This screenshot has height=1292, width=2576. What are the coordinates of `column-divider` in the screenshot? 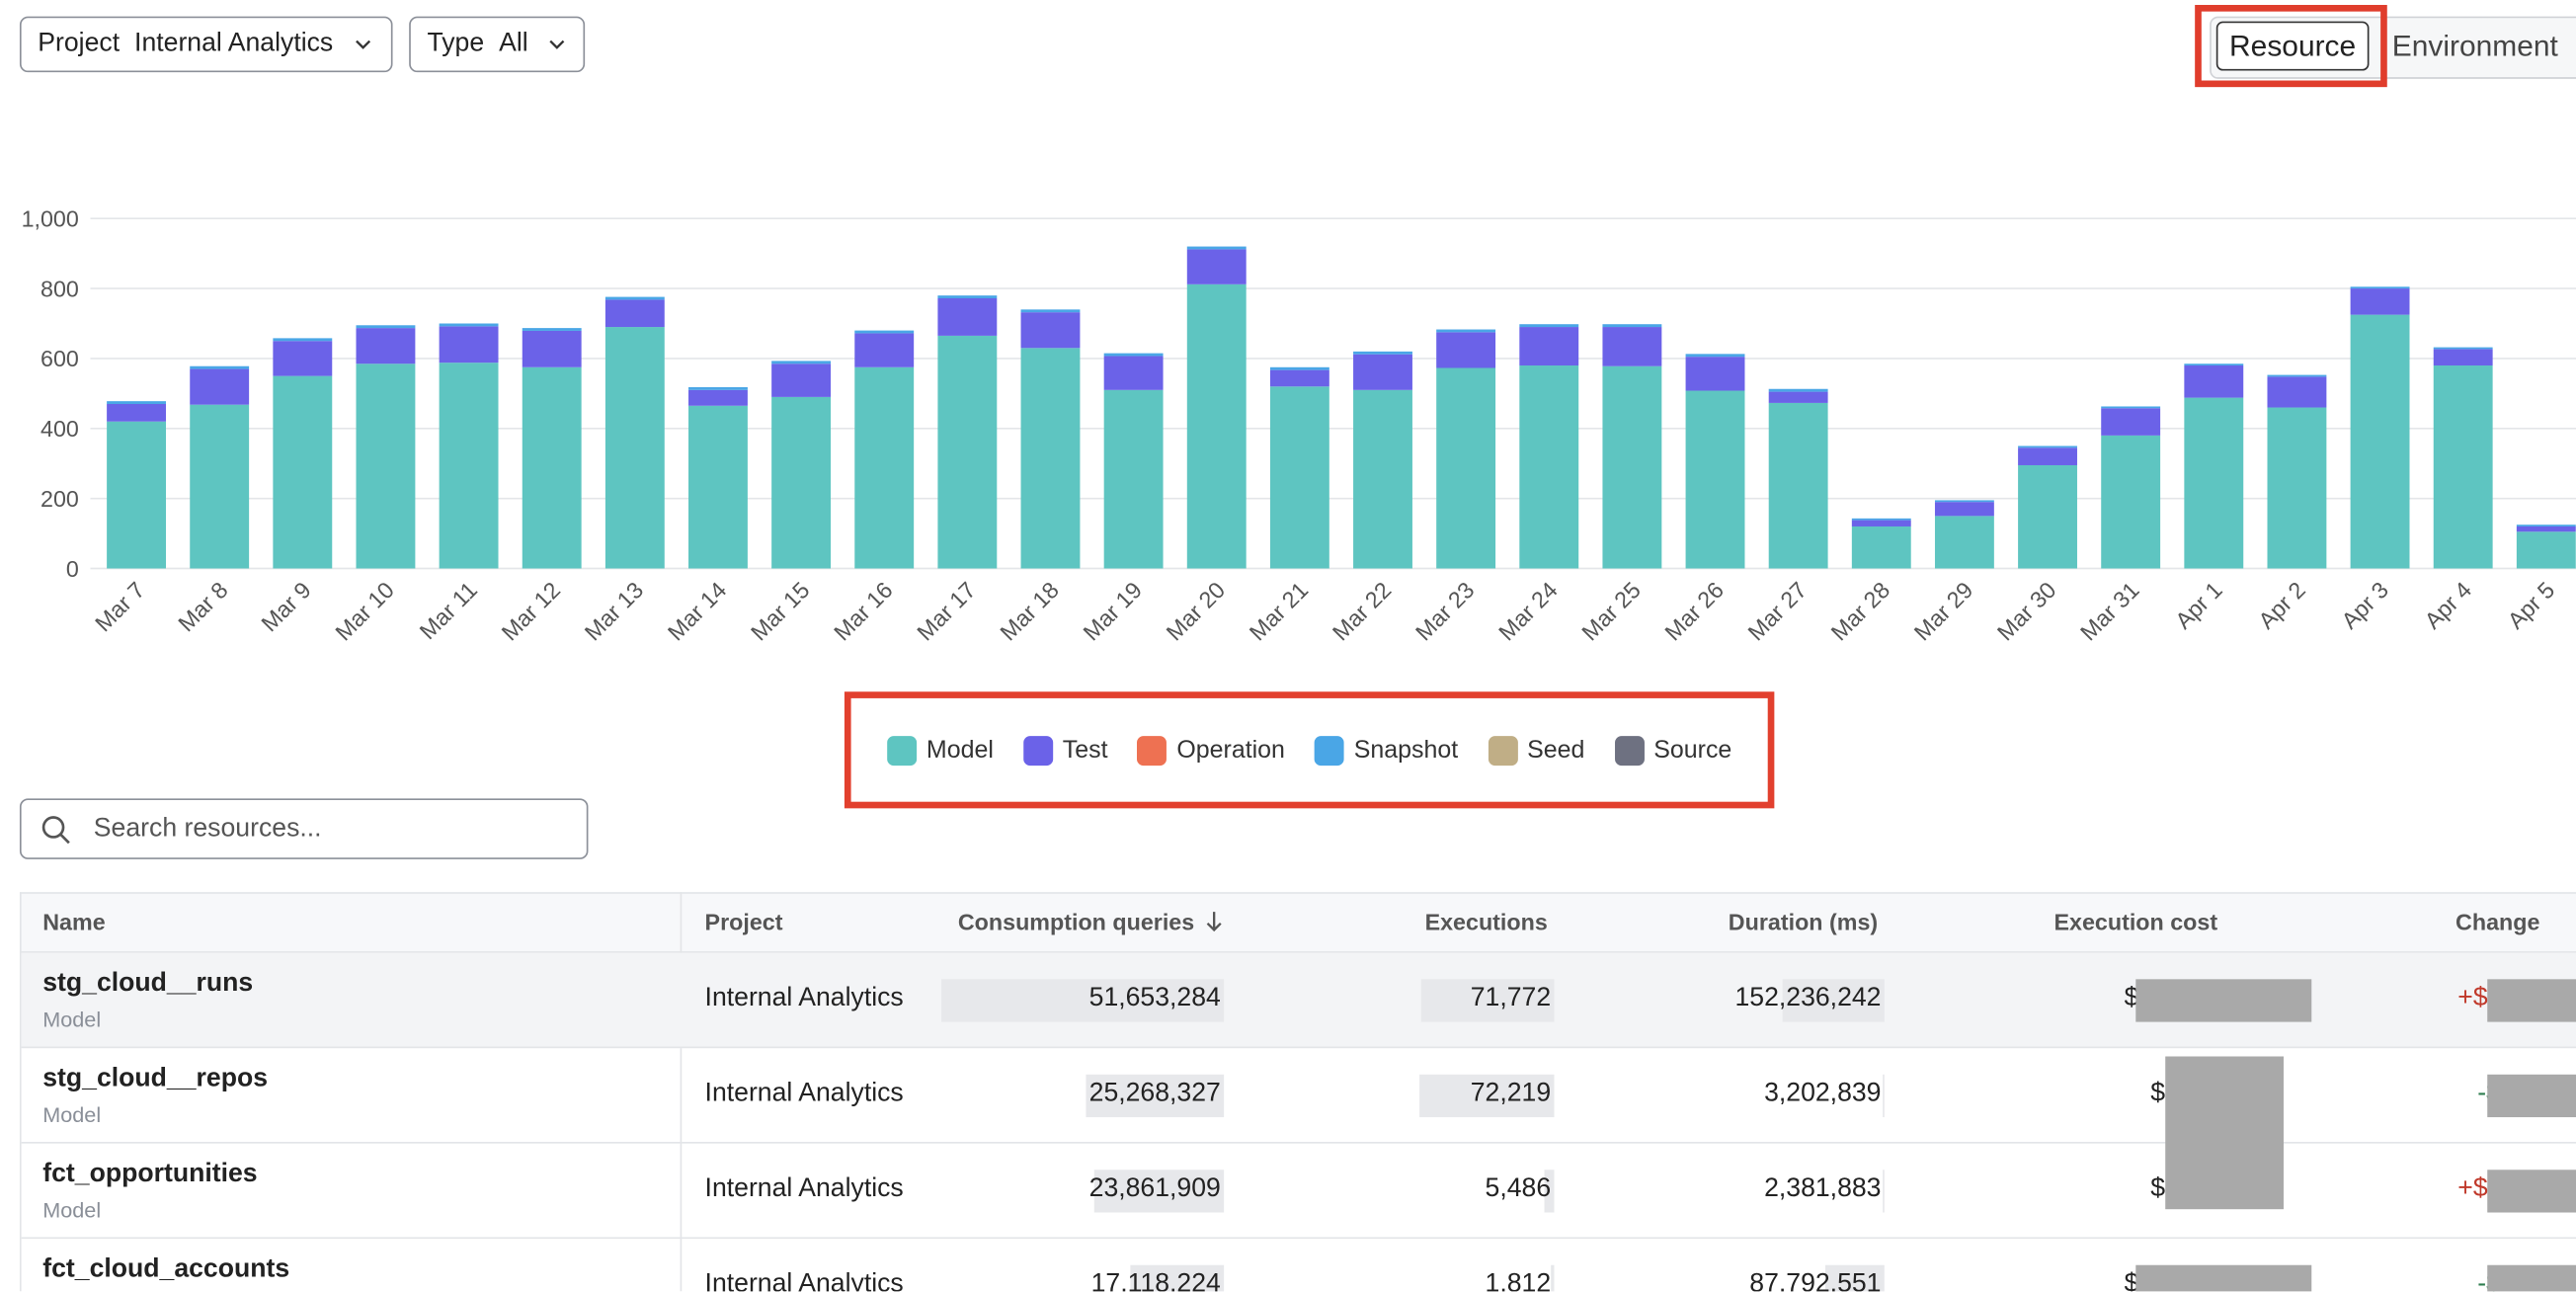 It's located at (681, 1092).